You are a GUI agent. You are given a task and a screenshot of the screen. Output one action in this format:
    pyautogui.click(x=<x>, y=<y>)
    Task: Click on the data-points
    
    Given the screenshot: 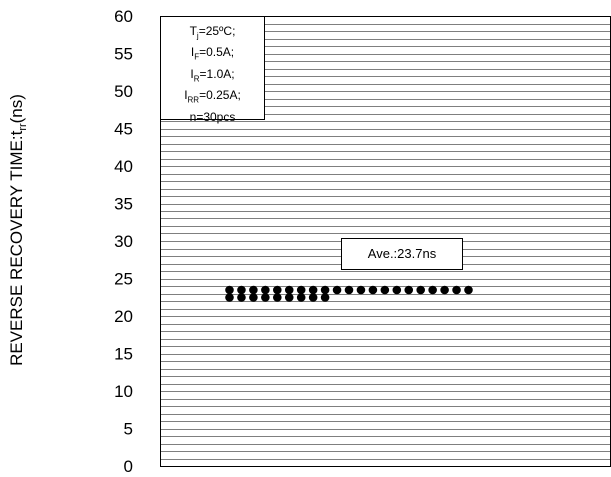 What is the action you would take?
    pyautogui.click(x=349, y=293)
    